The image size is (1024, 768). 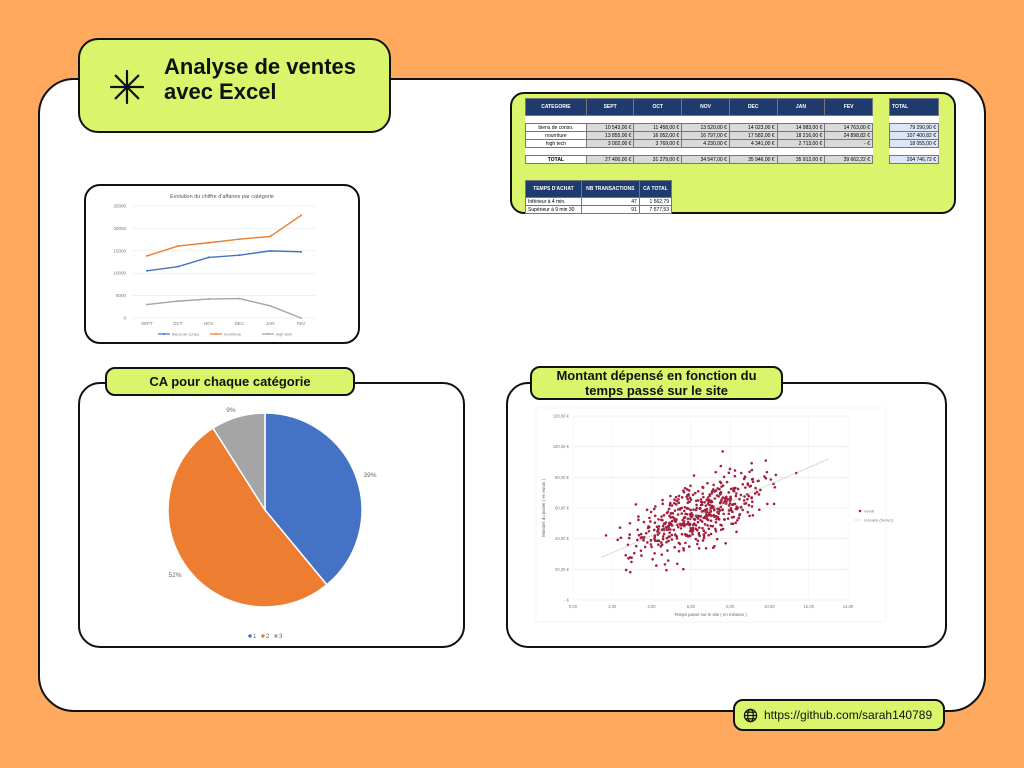 What do you see at coordinates (705, 135) in the screenshot?
I see `table-cell: 16 797,00 €` at bounding box center [705, 135].